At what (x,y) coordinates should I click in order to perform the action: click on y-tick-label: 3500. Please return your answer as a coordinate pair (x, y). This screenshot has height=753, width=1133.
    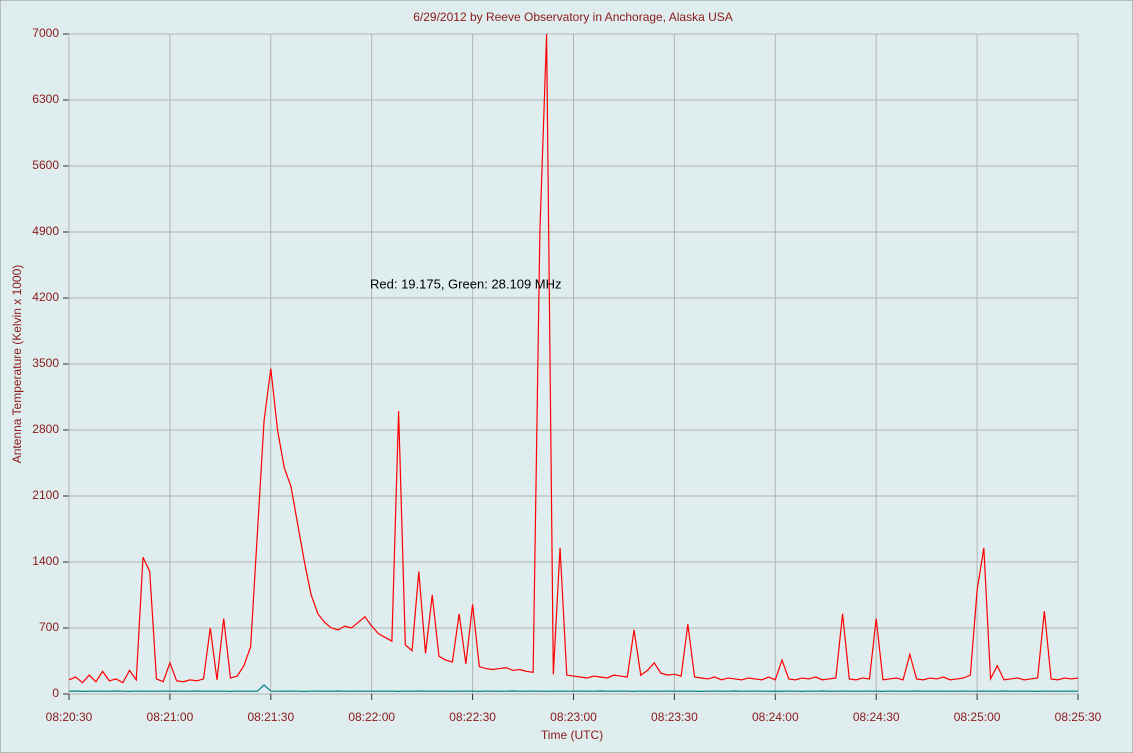
    Looking at the image, I should click on (45, 363).